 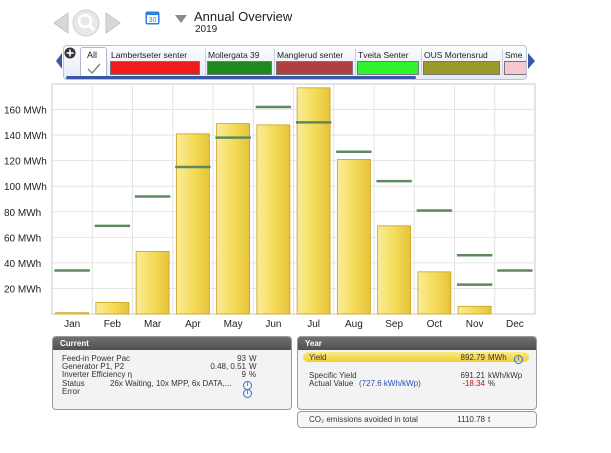 I want to click on co2-label: CO₂ emissions avoided in total, so click(x=363, y=419).